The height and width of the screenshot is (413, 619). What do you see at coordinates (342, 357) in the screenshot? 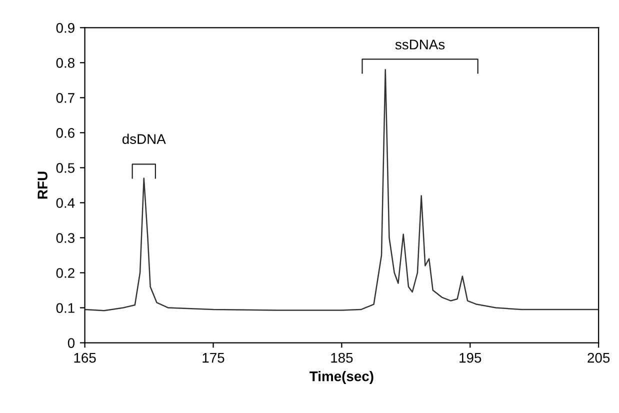
I see `x-tick-label: 185` at bounding box center [342, 357].